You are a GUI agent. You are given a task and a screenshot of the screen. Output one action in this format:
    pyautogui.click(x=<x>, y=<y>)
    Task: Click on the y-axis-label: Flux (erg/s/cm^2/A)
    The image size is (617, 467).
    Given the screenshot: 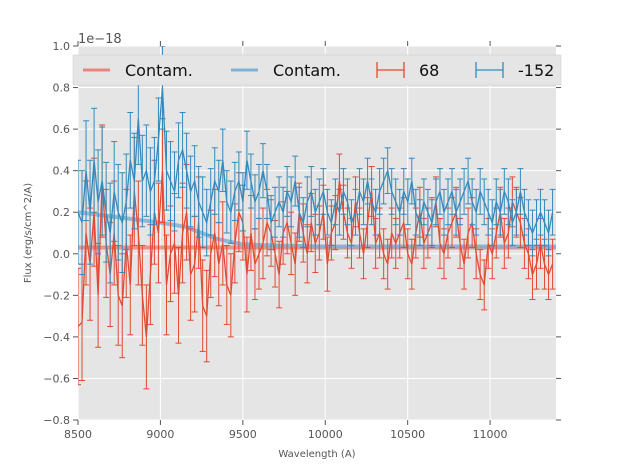 What is the action you would take?
    pyautogui.click(x=28, y=233)
    